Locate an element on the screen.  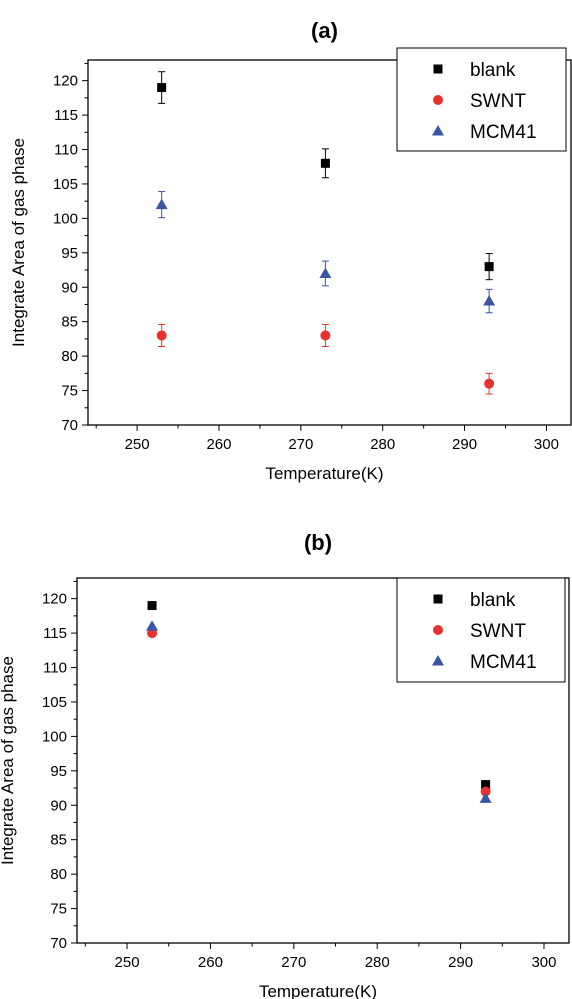
chart-title: (b) is located at coordinates (318, 542).